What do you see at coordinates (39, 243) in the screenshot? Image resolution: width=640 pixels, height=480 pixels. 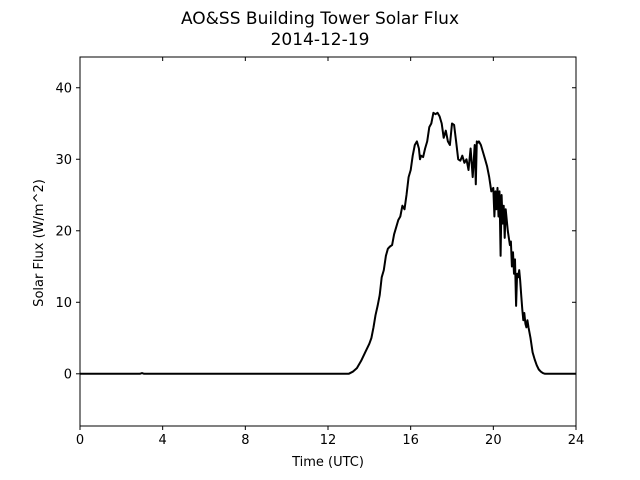 I see `y-axis-label: Solar Flux (W/m^2)` at bounding box center [39, 243].